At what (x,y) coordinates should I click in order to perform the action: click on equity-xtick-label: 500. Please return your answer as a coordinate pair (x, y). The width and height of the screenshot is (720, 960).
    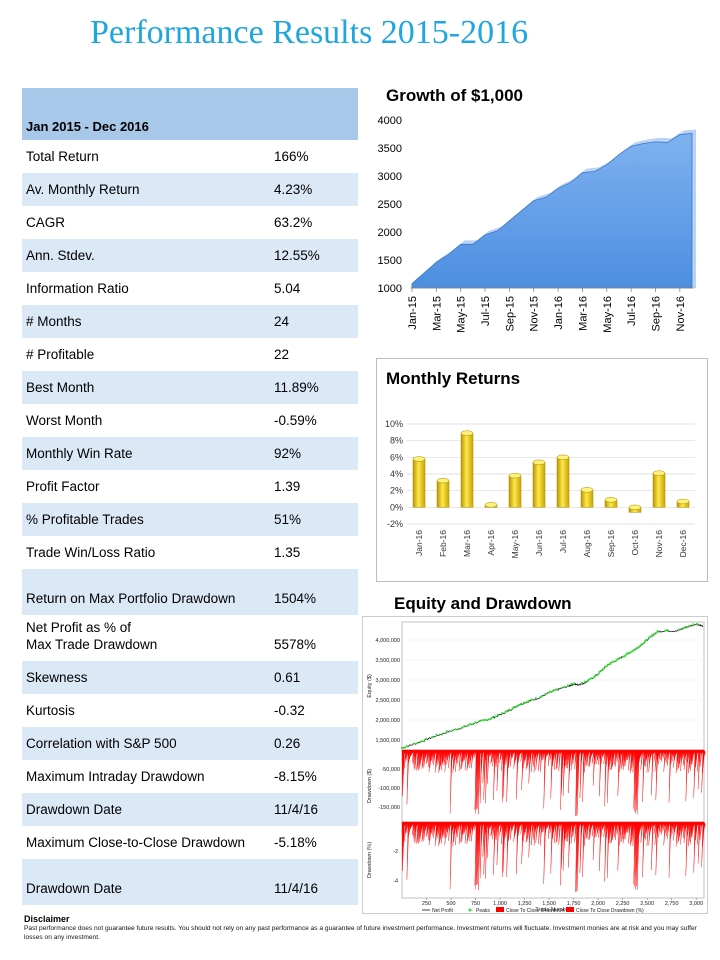
    Looking at the image, I should click on (450, 904).